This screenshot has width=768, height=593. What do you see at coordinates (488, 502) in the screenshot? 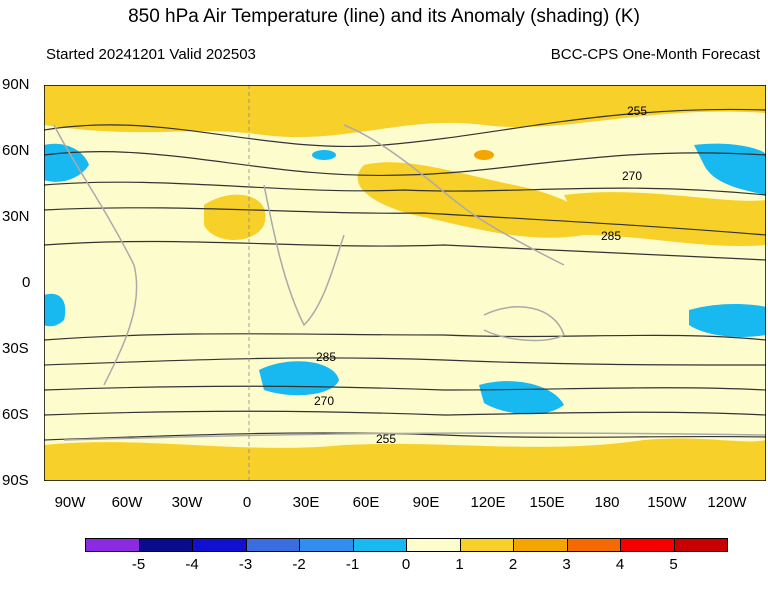
I see `lon-label: 120E` at bounding box center [488, 502].